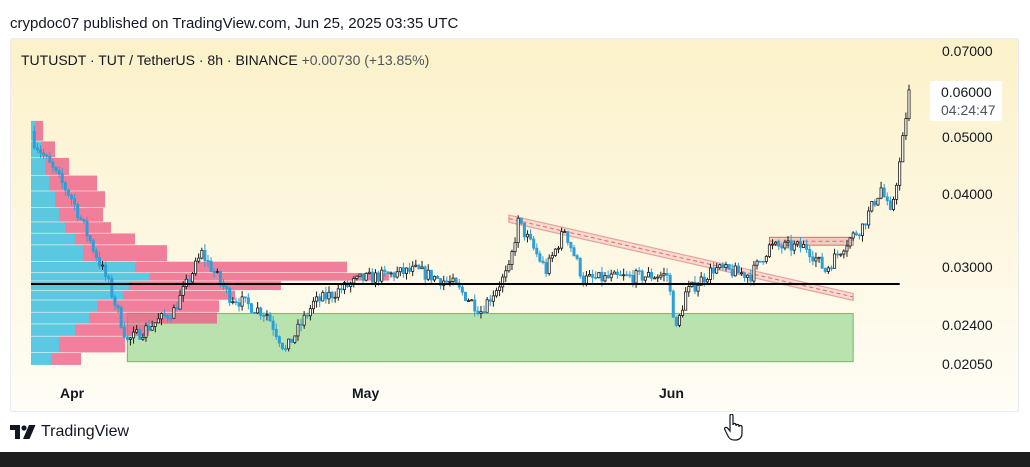 Image resolution: width=1030 pixels, height=467 pixels. I want to click on last-price: 0.06000, so click(966, 92).